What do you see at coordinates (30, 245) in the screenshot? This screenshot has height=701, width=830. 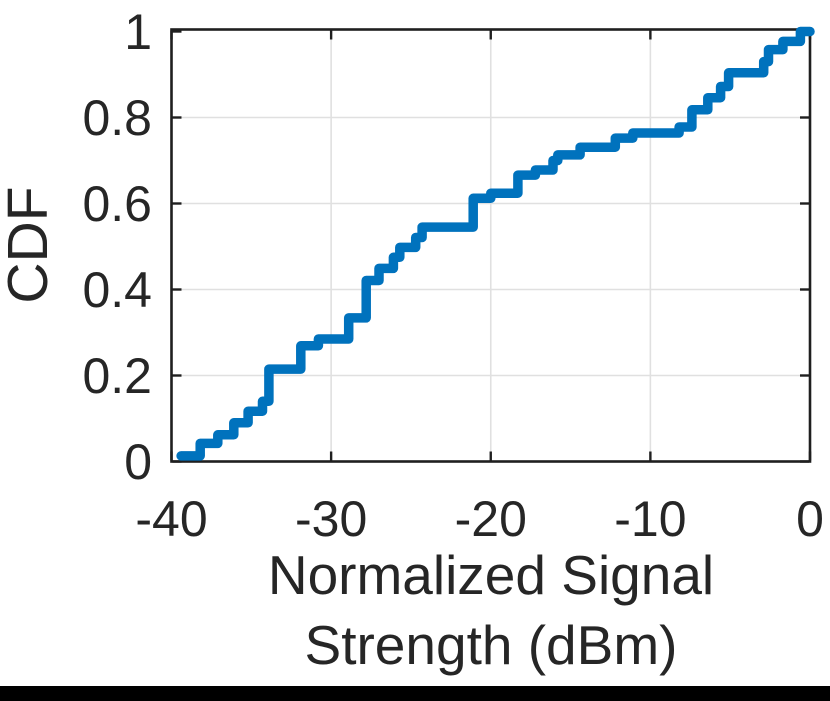 I see `y-axis-title: CDF` at bounding box center [30, 245].